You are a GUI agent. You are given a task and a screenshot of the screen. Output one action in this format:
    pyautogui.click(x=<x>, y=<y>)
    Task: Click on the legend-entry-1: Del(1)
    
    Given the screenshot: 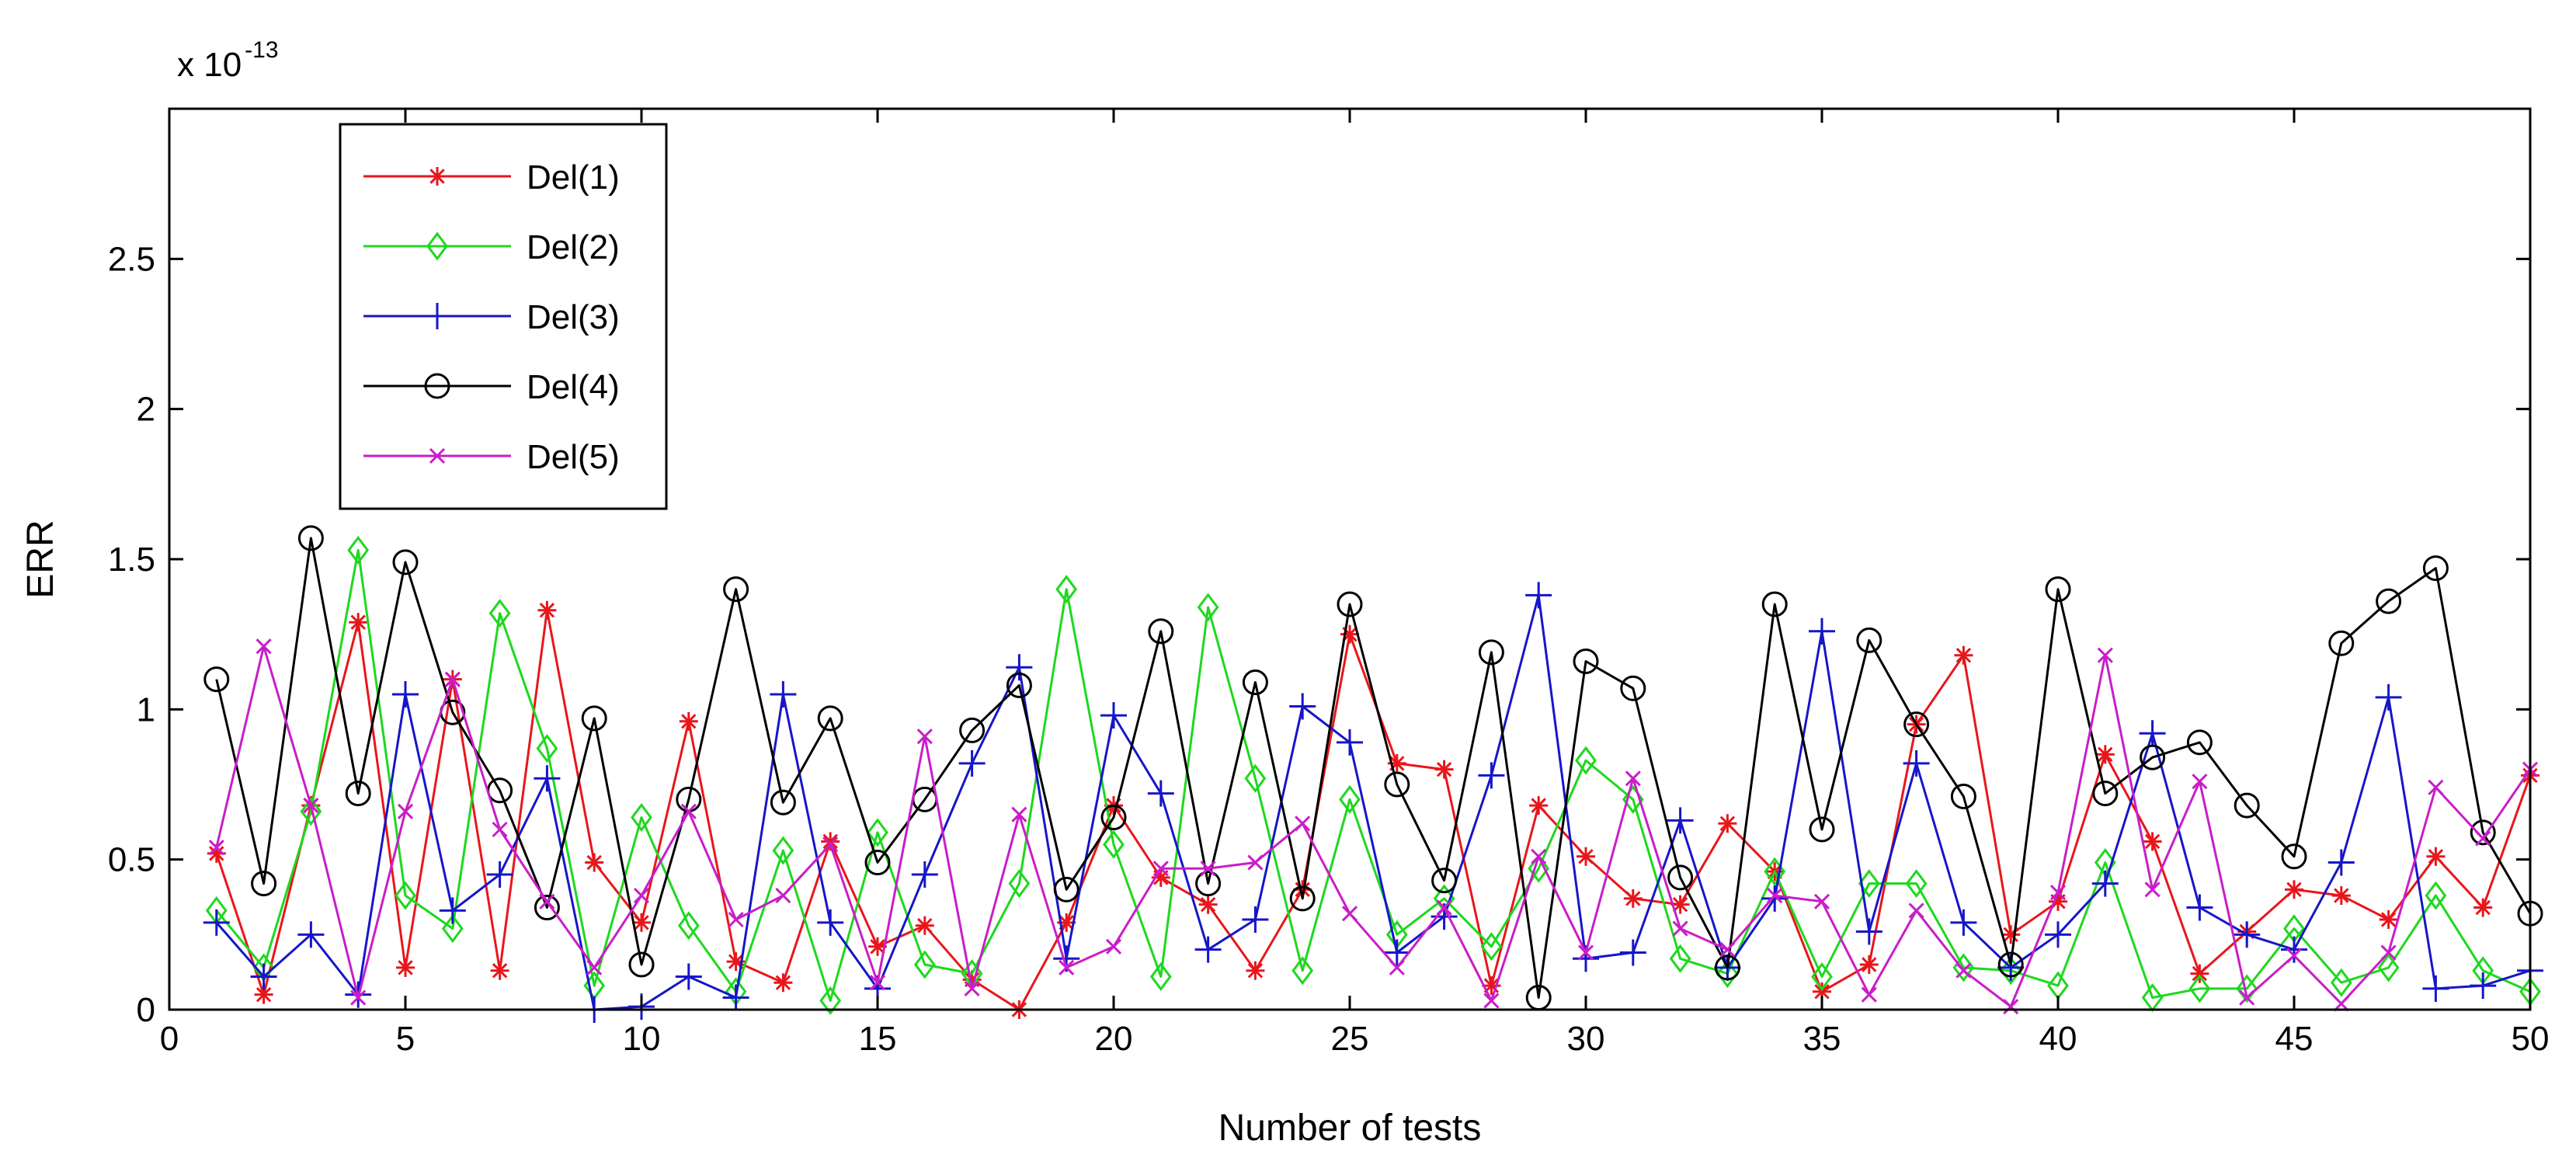 What is the action you would take?
    pyautogui.click(x=492, y=177)
    